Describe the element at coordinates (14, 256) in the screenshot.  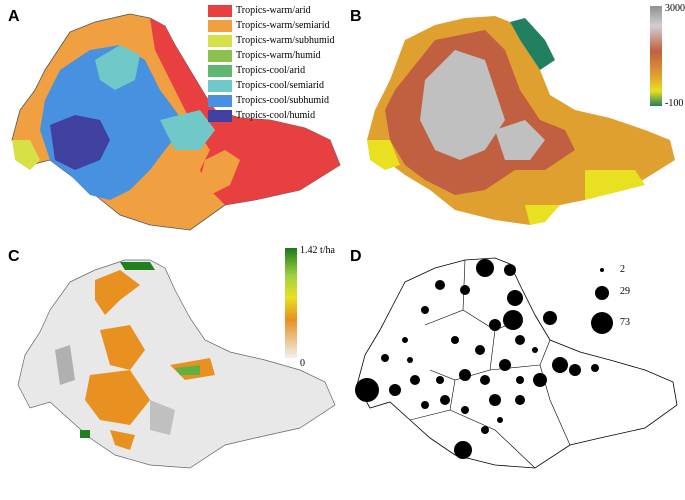
I see `panel-letter-c: C` at that location.